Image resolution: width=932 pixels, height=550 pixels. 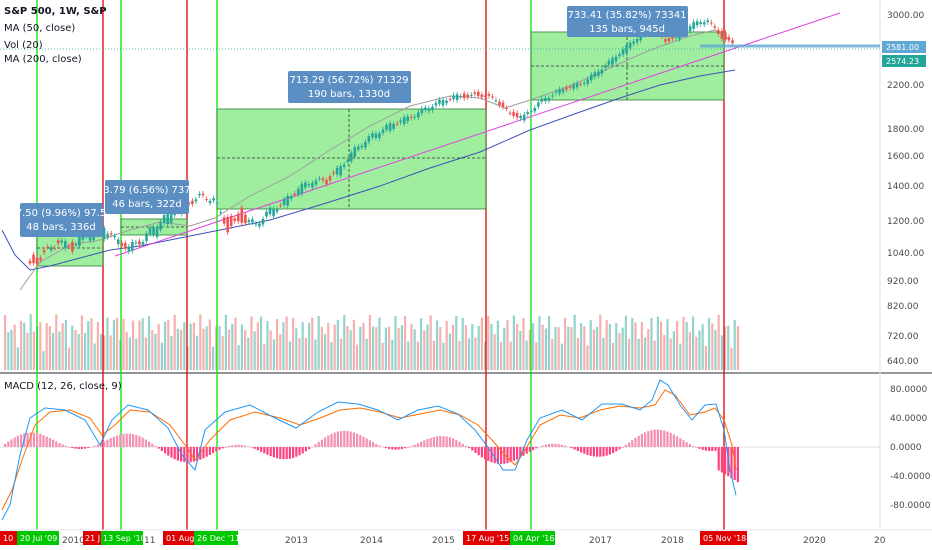 I want to click on date-tag-text: 01 Aug, so click(x=180, y=538).